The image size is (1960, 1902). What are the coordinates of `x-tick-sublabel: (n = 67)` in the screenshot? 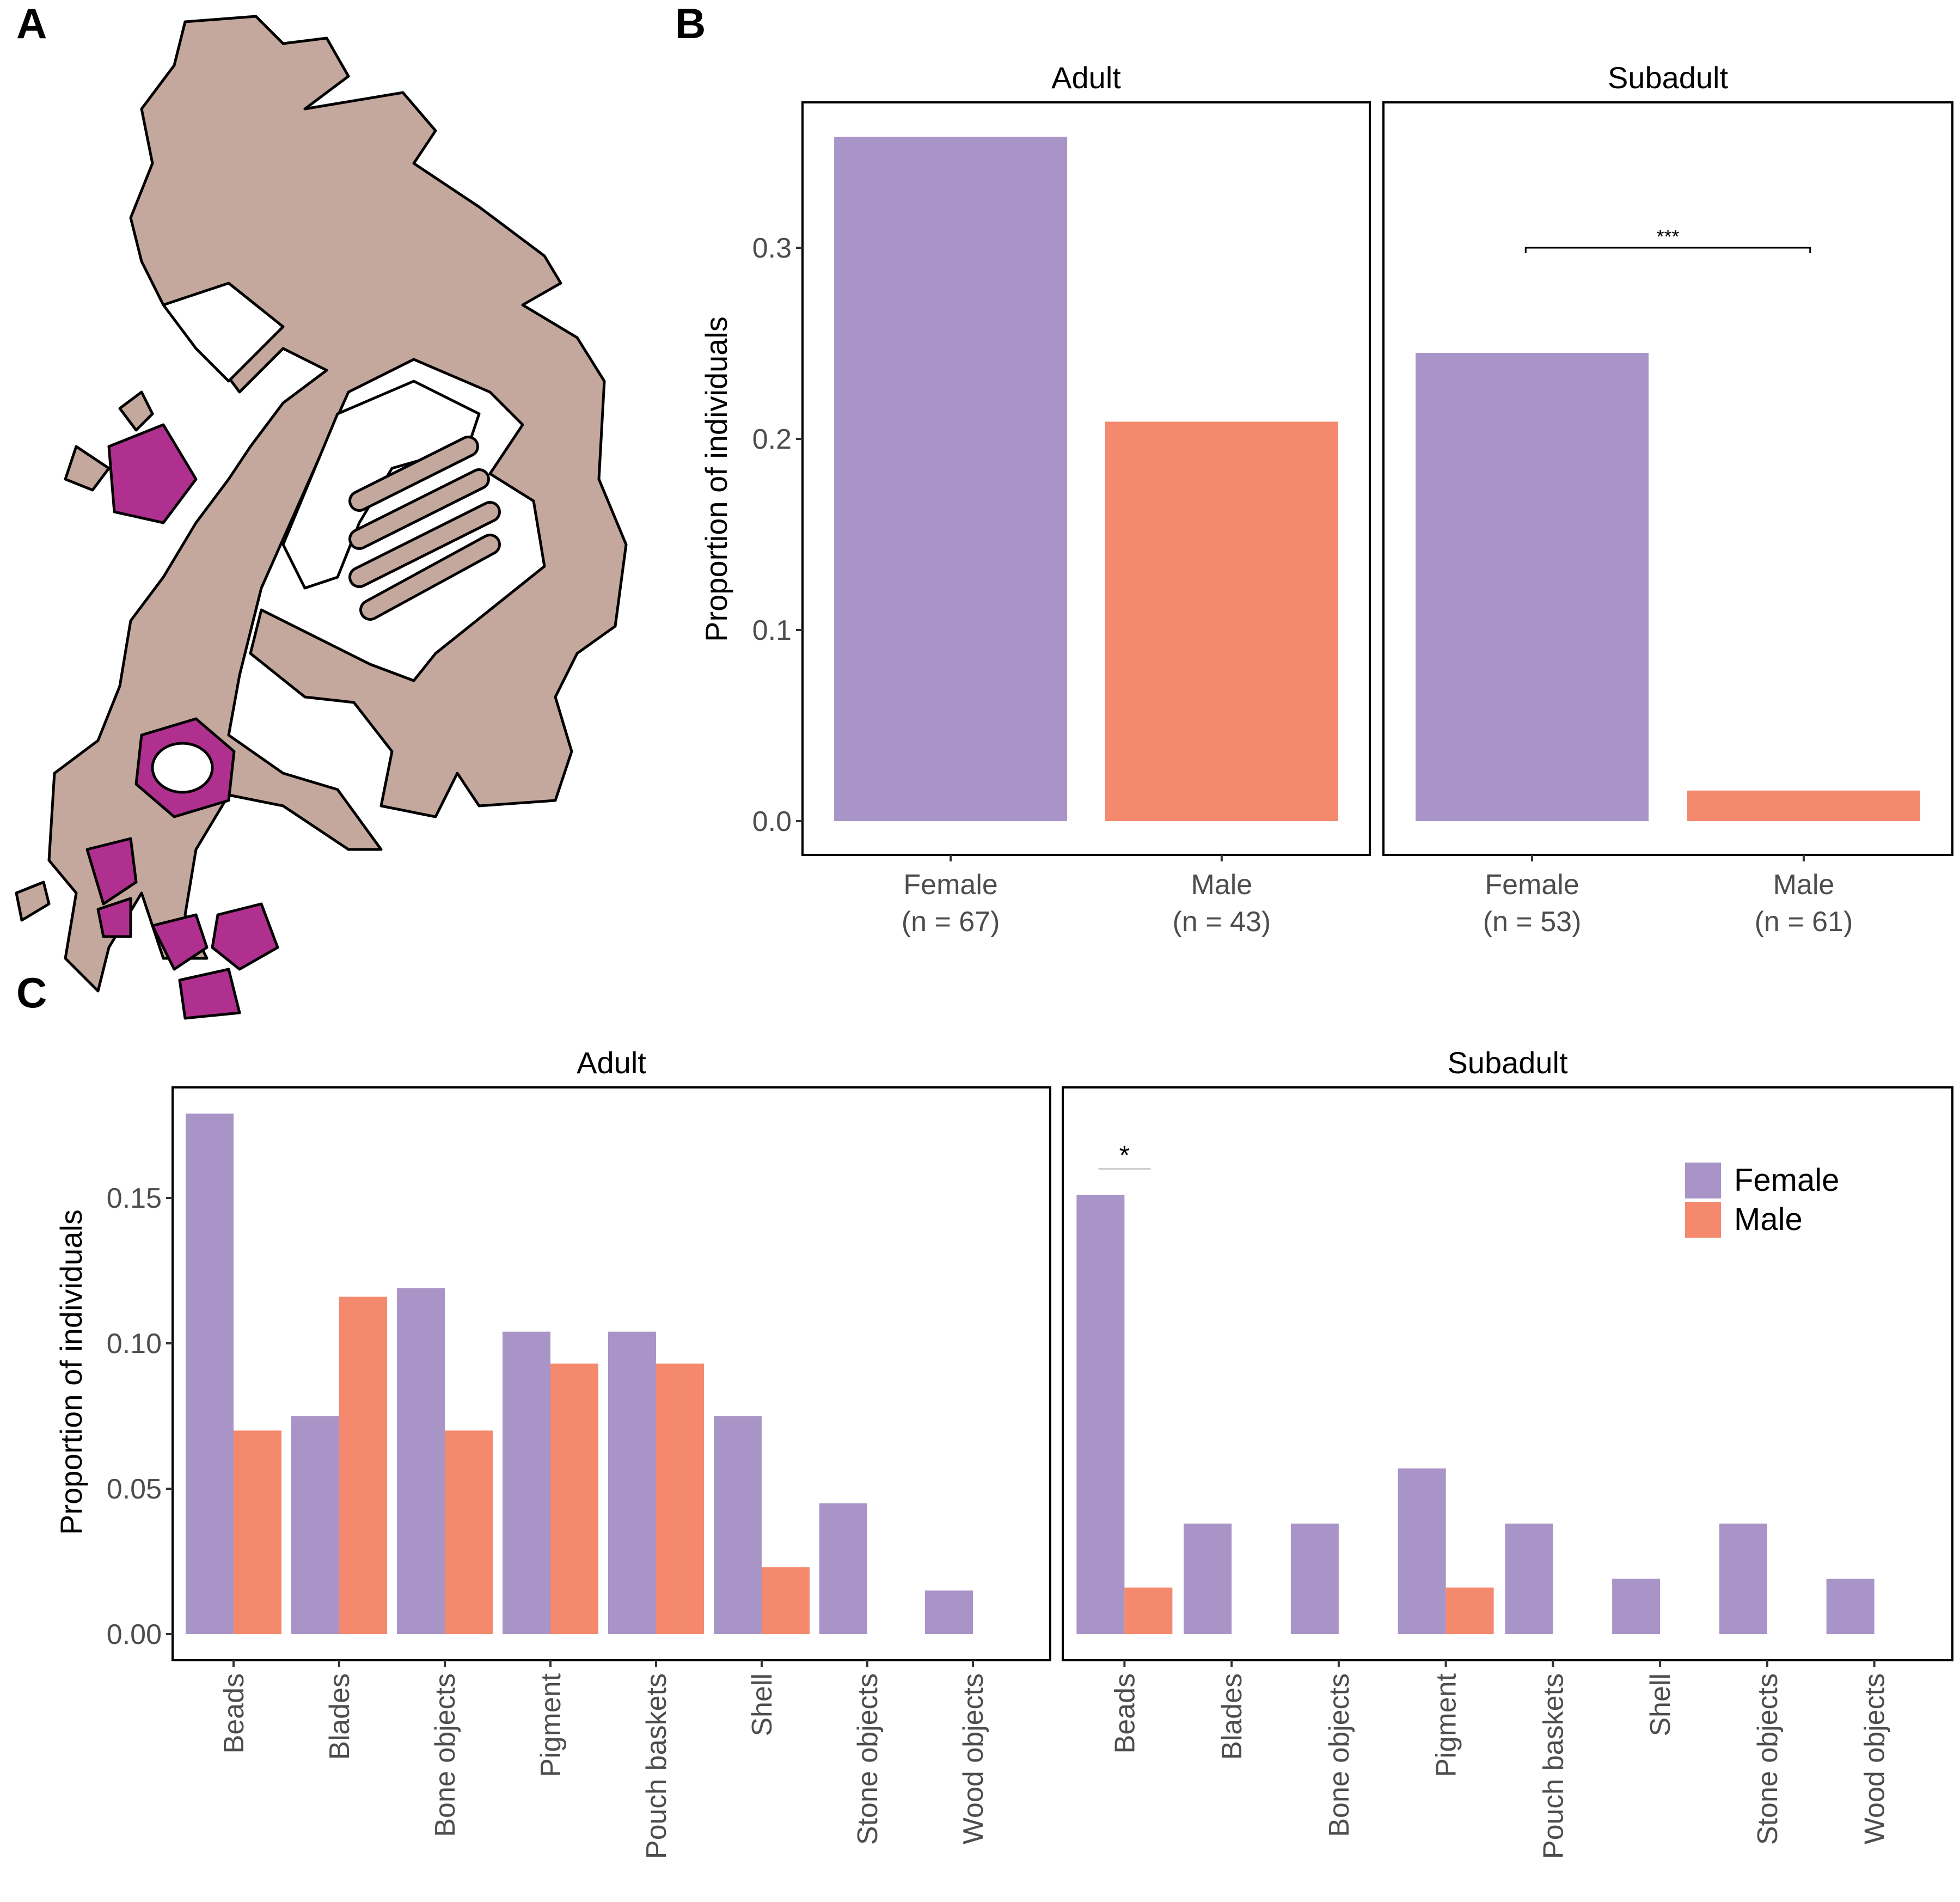 It's located at (951, 922).